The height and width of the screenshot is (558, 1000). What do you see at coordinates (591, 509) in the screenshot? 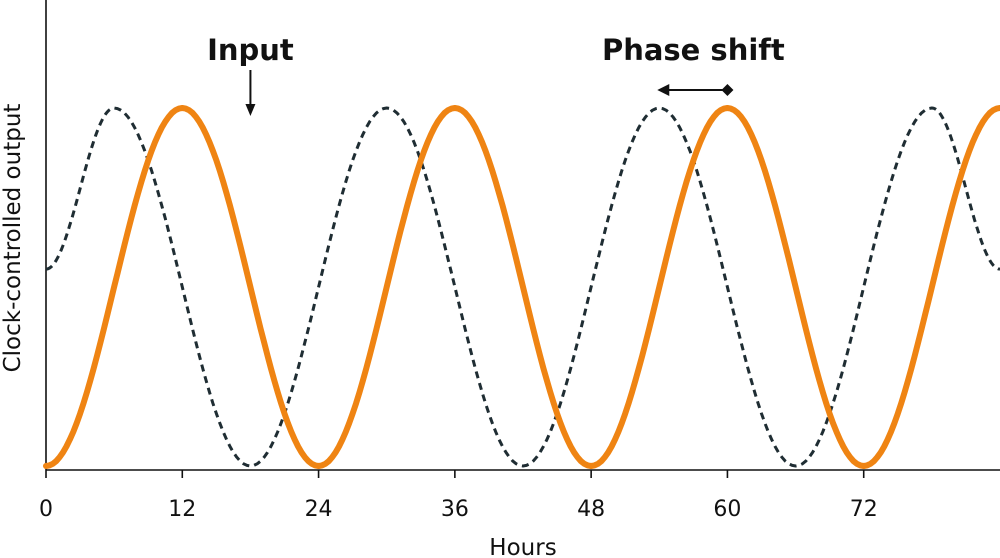
I see `x-tick-label: 48` at bounding box center [591, 509].